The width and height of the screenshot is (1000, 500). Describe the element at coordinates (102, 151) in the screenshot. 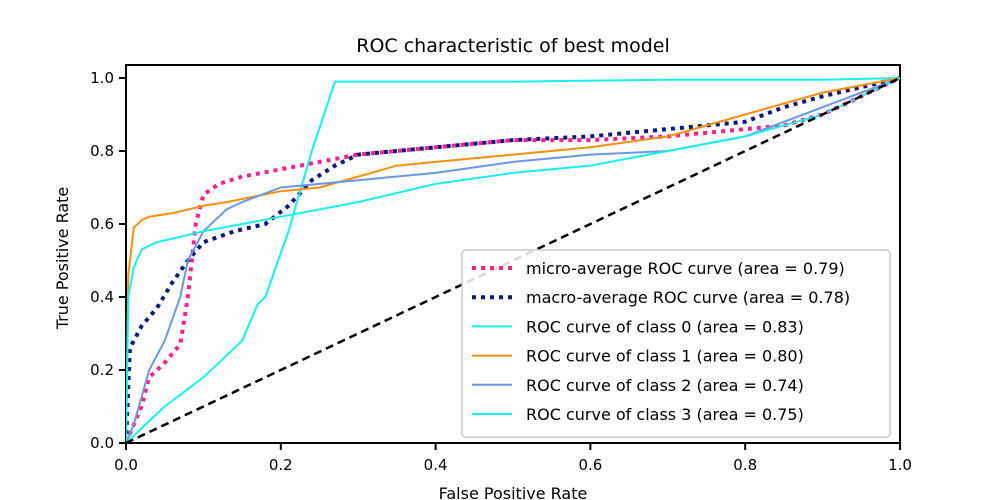

I see `y-tick-label: 0.8` at that location.